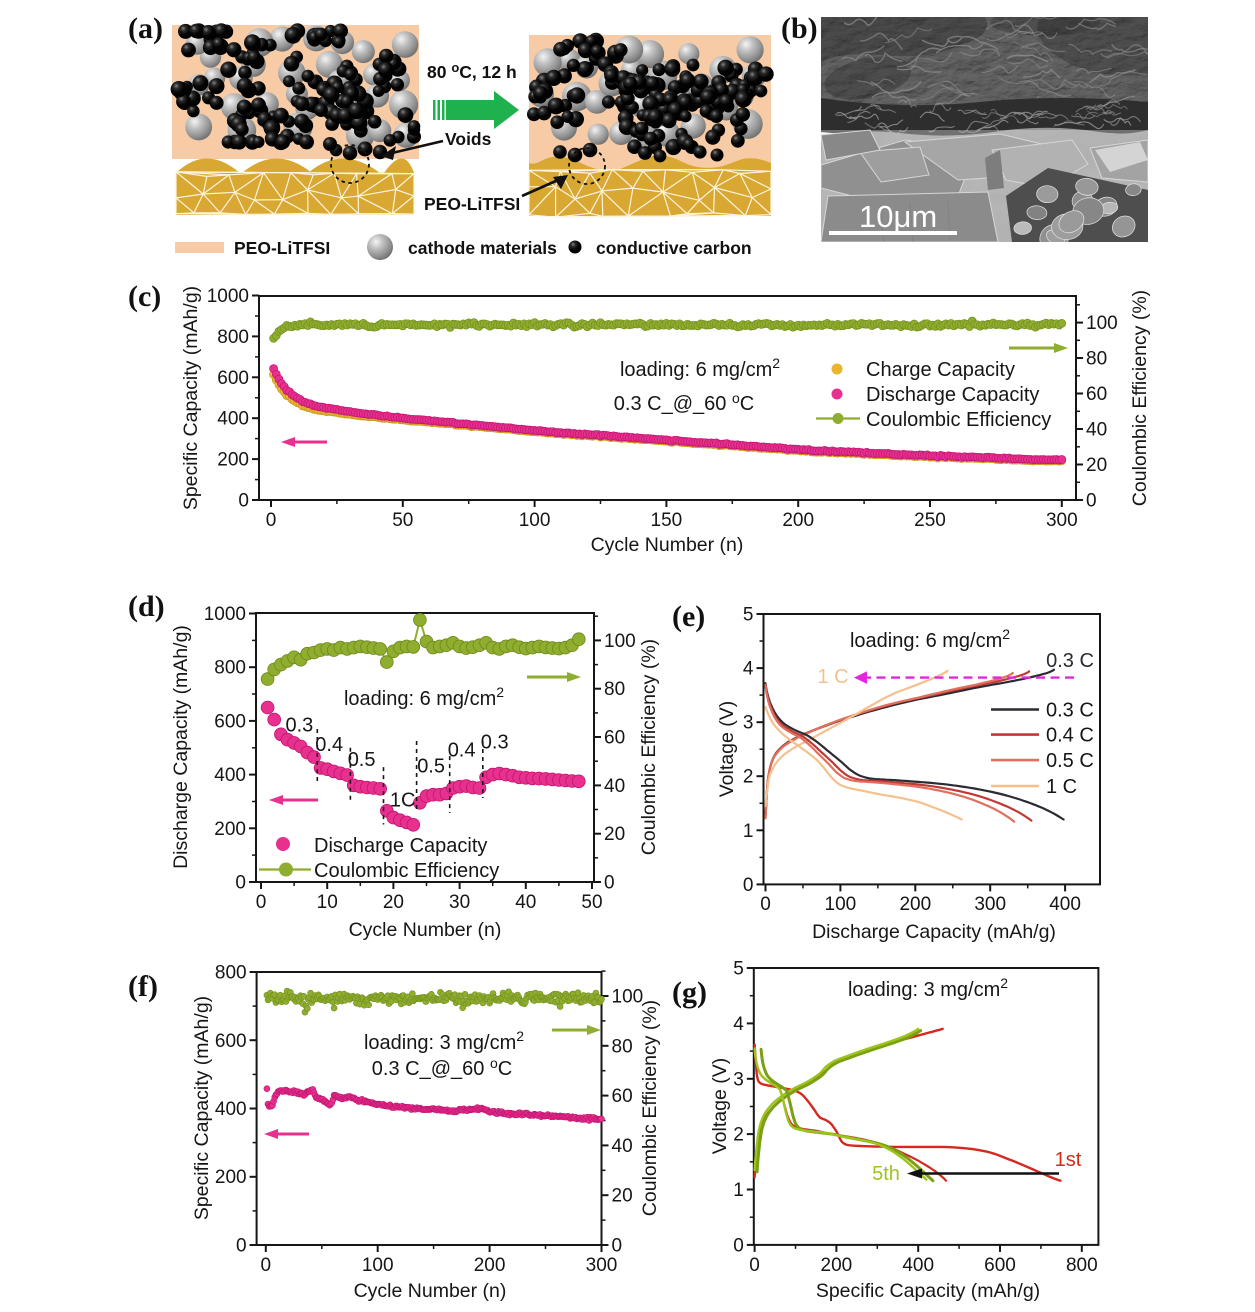 This screenshot has height=1312, width=1255. What do you see at coordinates (472, 71) in the screenshot?
I see `svg-text: 80 oC, 12 h` at bounding box center [472, 71].